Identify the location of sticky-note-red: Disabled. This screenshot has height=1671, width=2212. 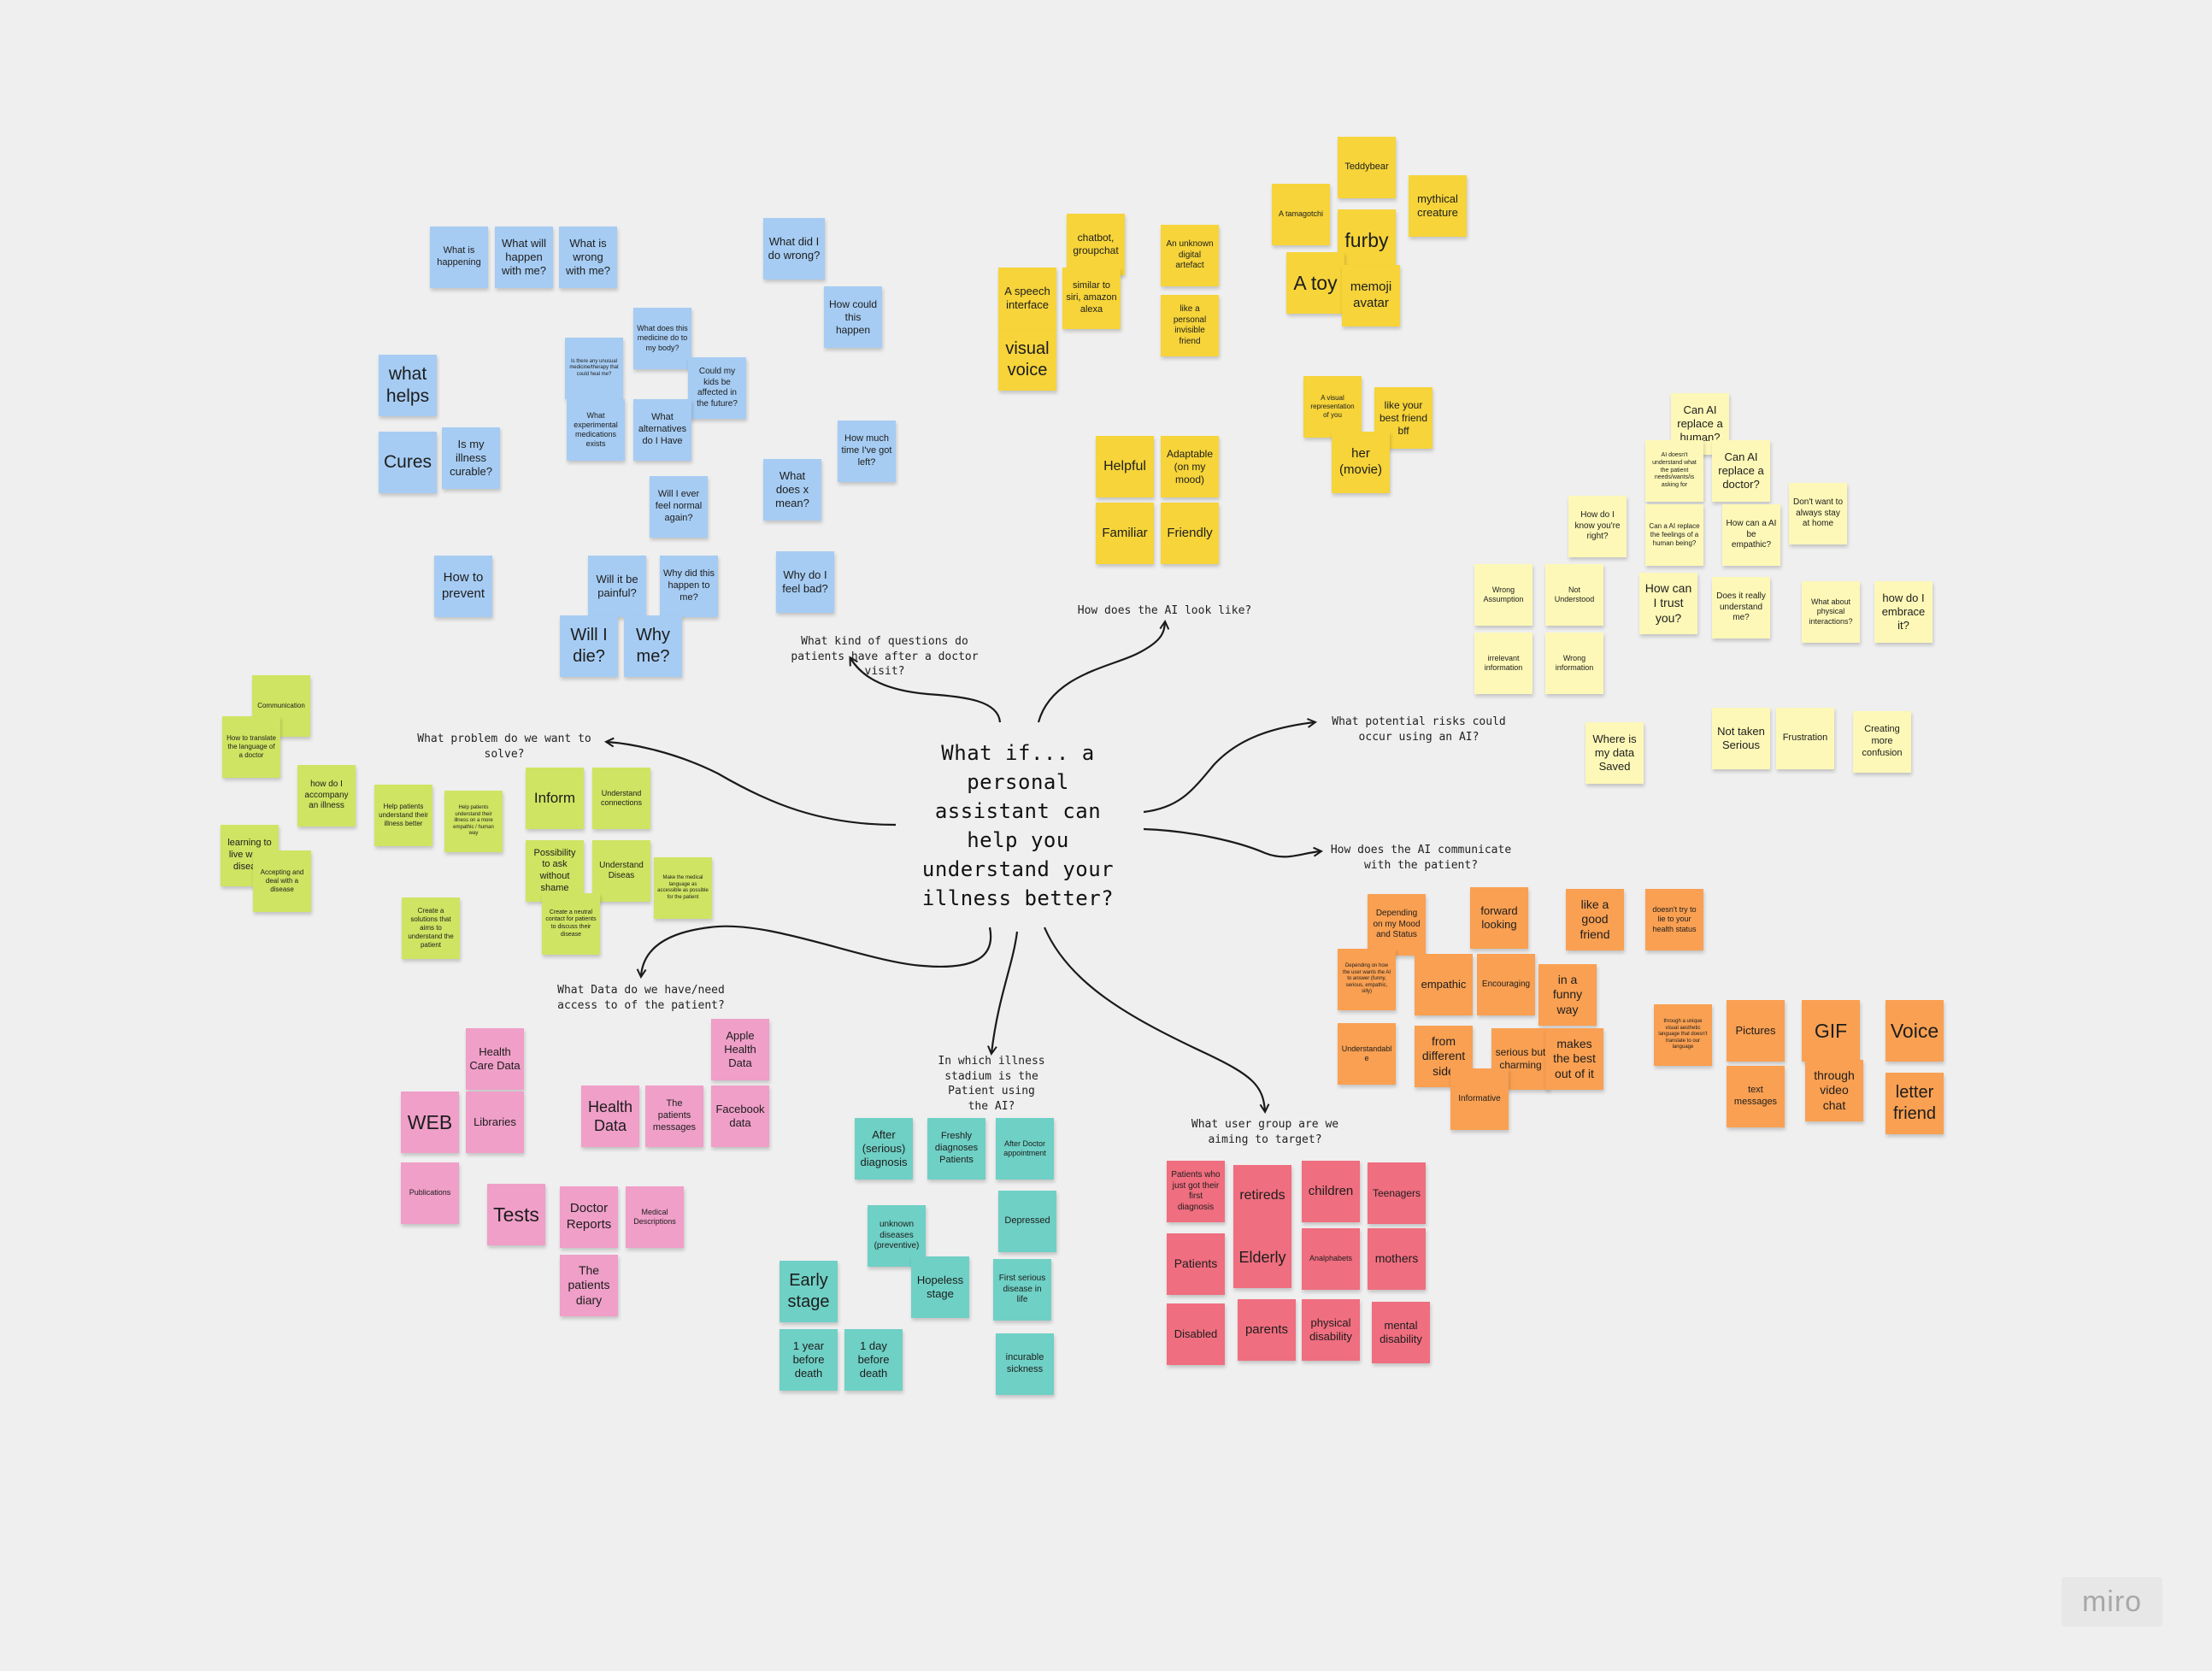
(1196, 1334).